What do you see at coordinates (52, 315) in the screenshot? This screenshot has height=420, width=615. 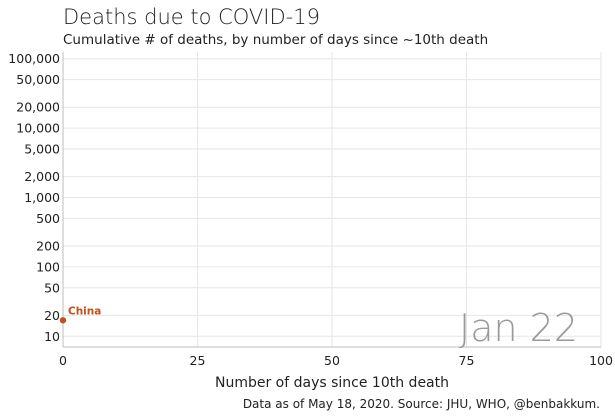 I see `y-tick-label: 20` at bounding box center [52, 315].